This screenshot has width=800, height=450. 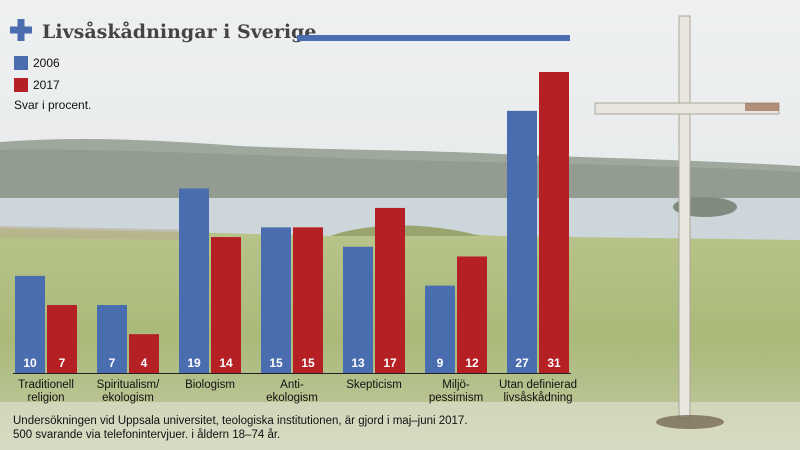 What do you see at coordinates (292, 398) in the screenshot?
I see `category-label-3-1: ekologism` at bounding box center [292, 398].